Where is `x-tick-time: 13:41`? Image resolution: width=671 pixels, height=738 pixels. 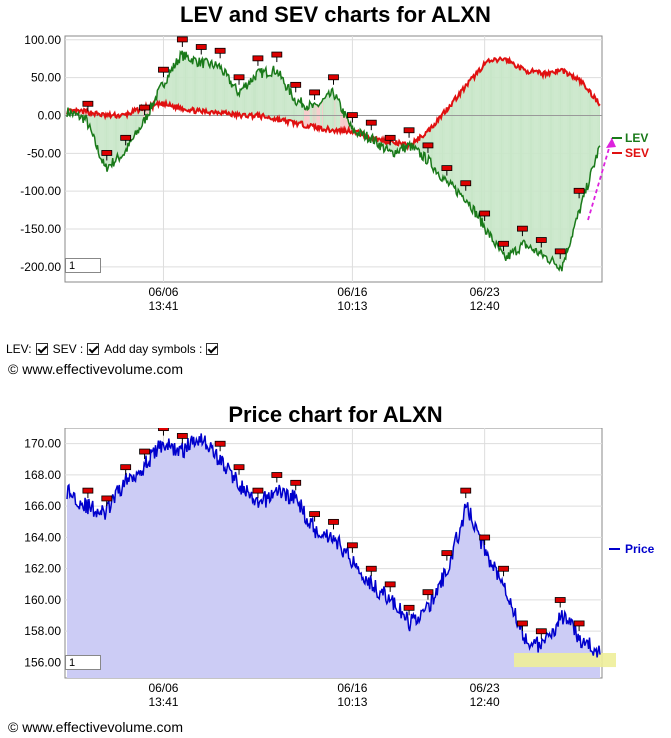
x-tick-time: 13:41 is located at coordinates (163, 702).